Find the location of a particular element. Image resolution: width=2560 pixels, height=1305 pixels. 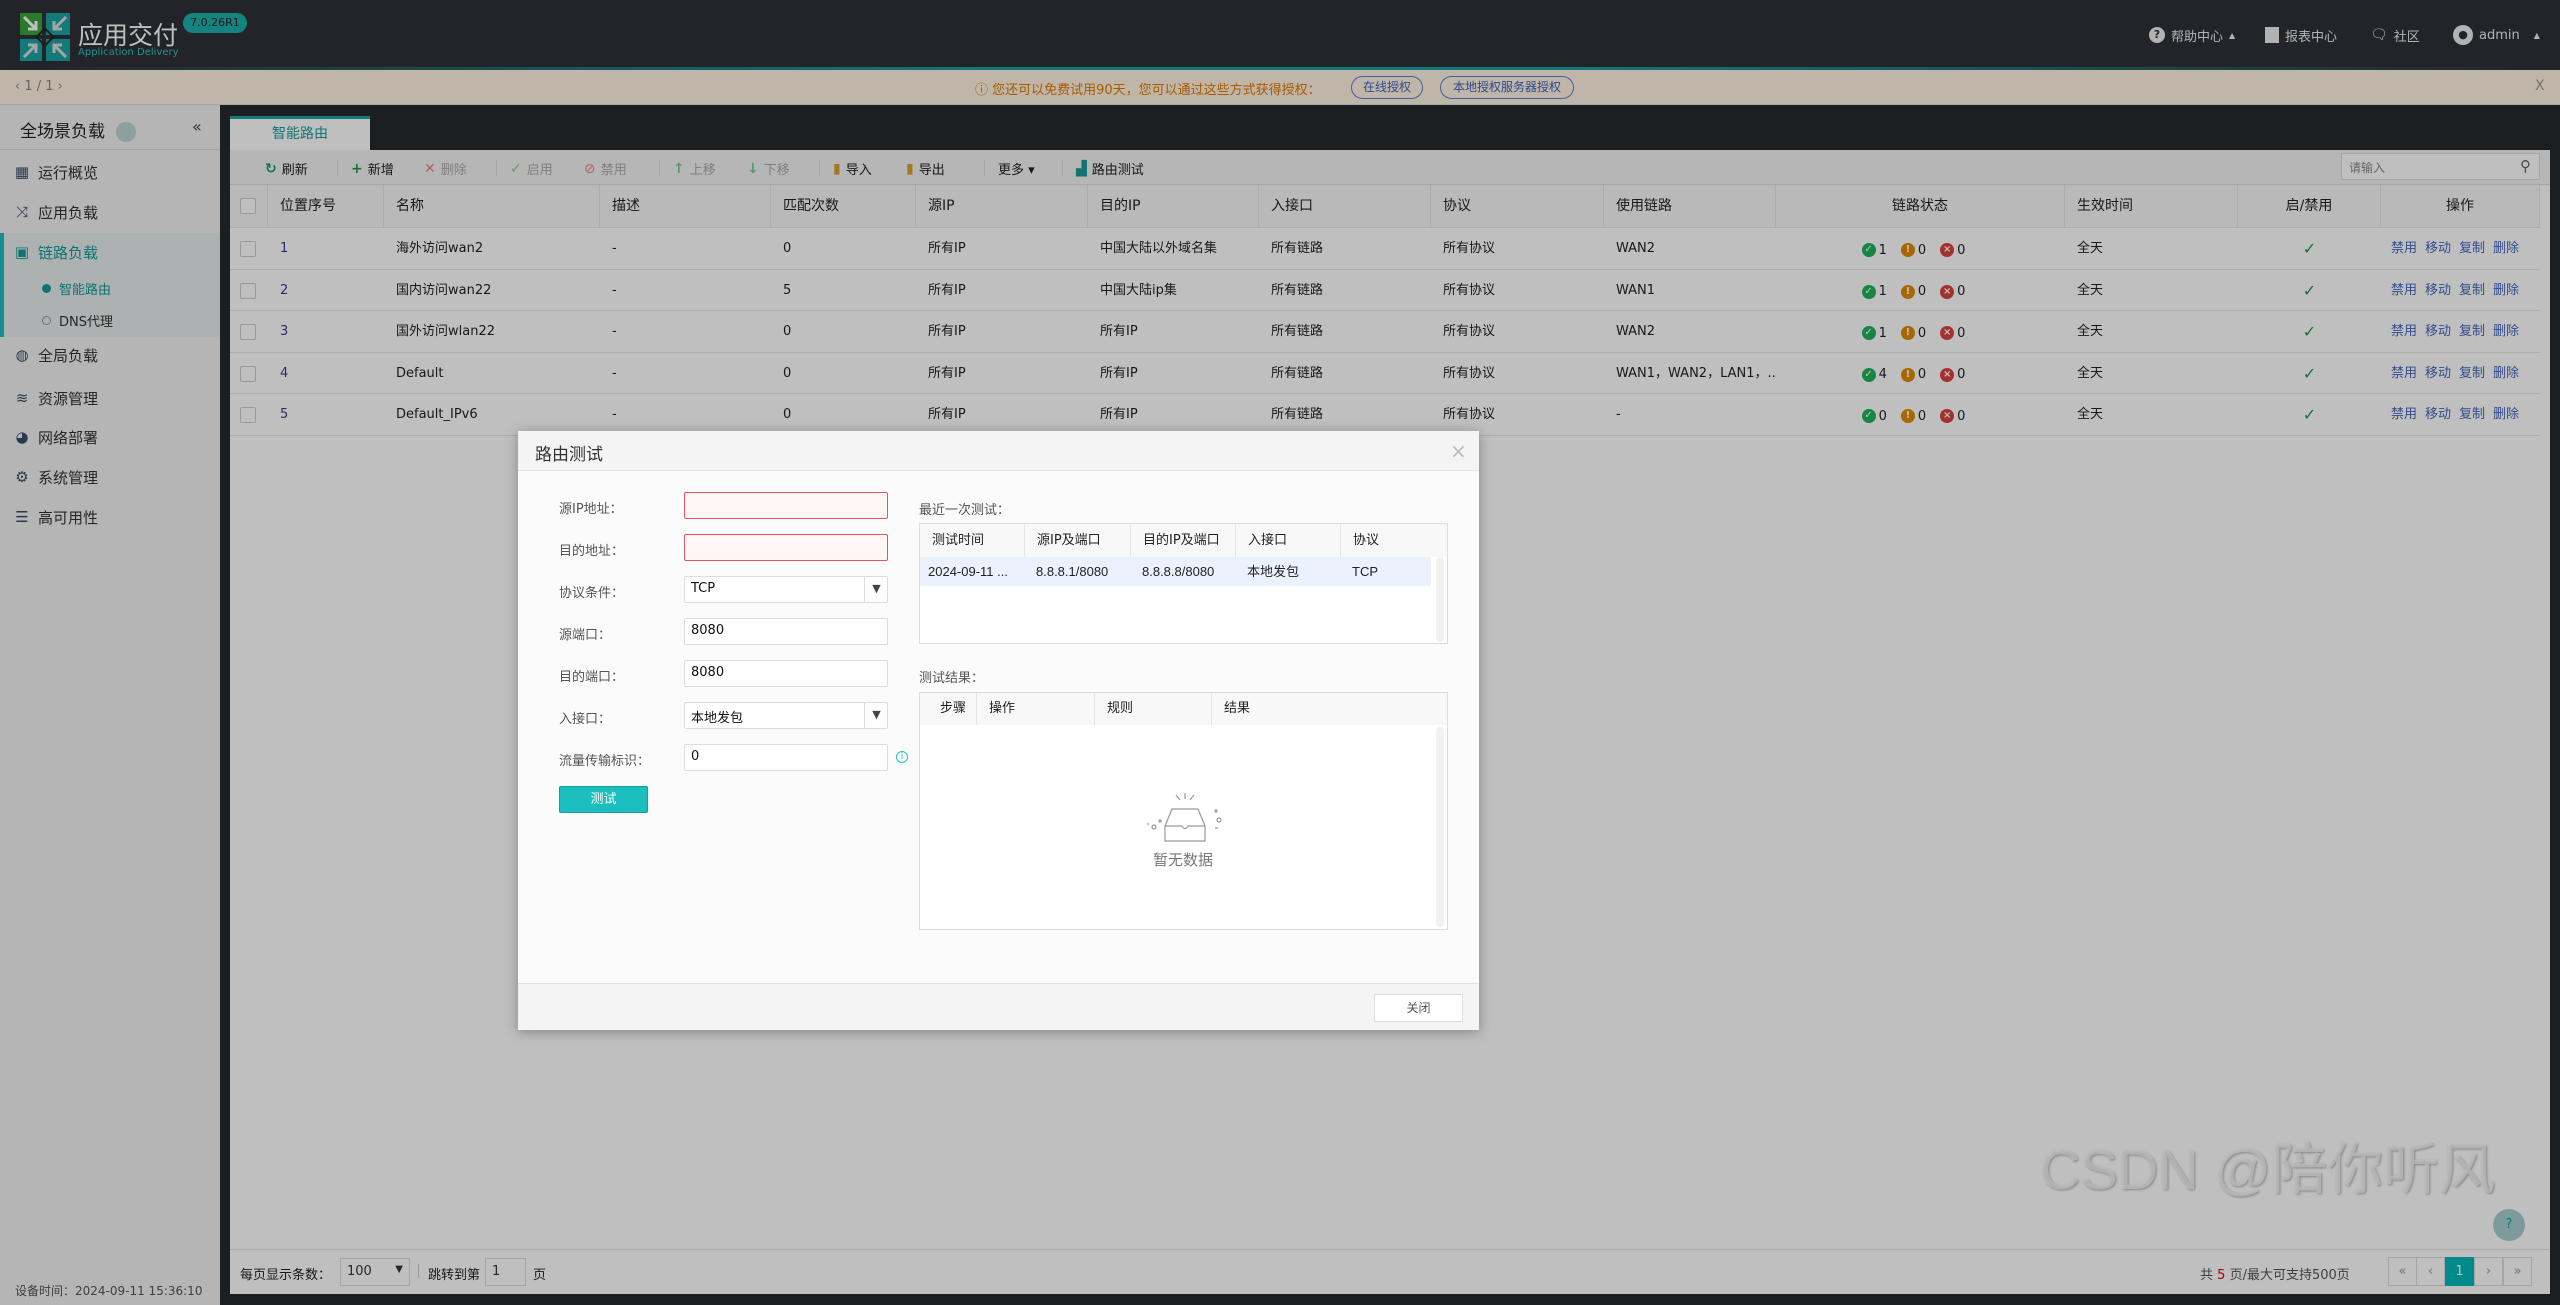

toolbar-arrow-down-button: ↓ 下移 is located at coordinates (768, 169).